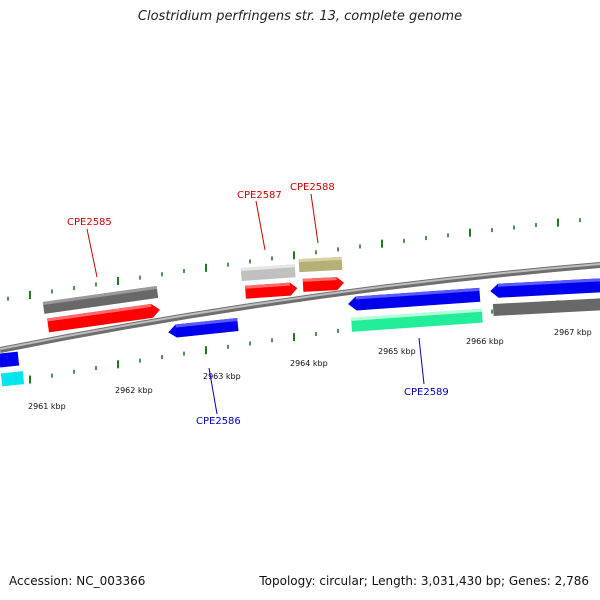 The image size is (600, 600). Describe the element at coordinates (100, 299) in the screenshot. I see `feature-fwd-a-top` at that location.